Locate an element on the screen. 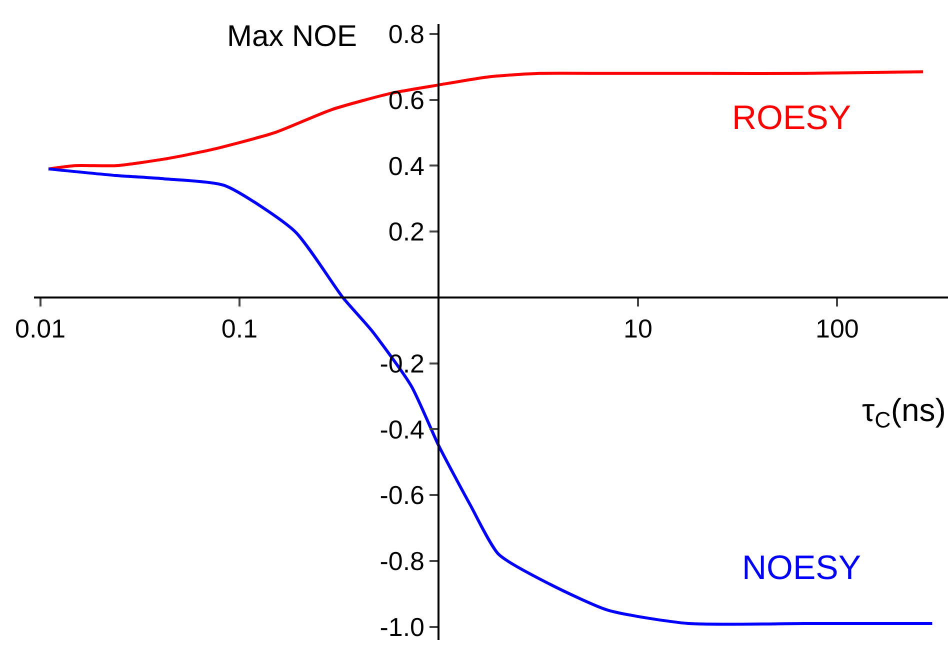  y-tick-label: -0.4 is located at coordinates (402, 429).